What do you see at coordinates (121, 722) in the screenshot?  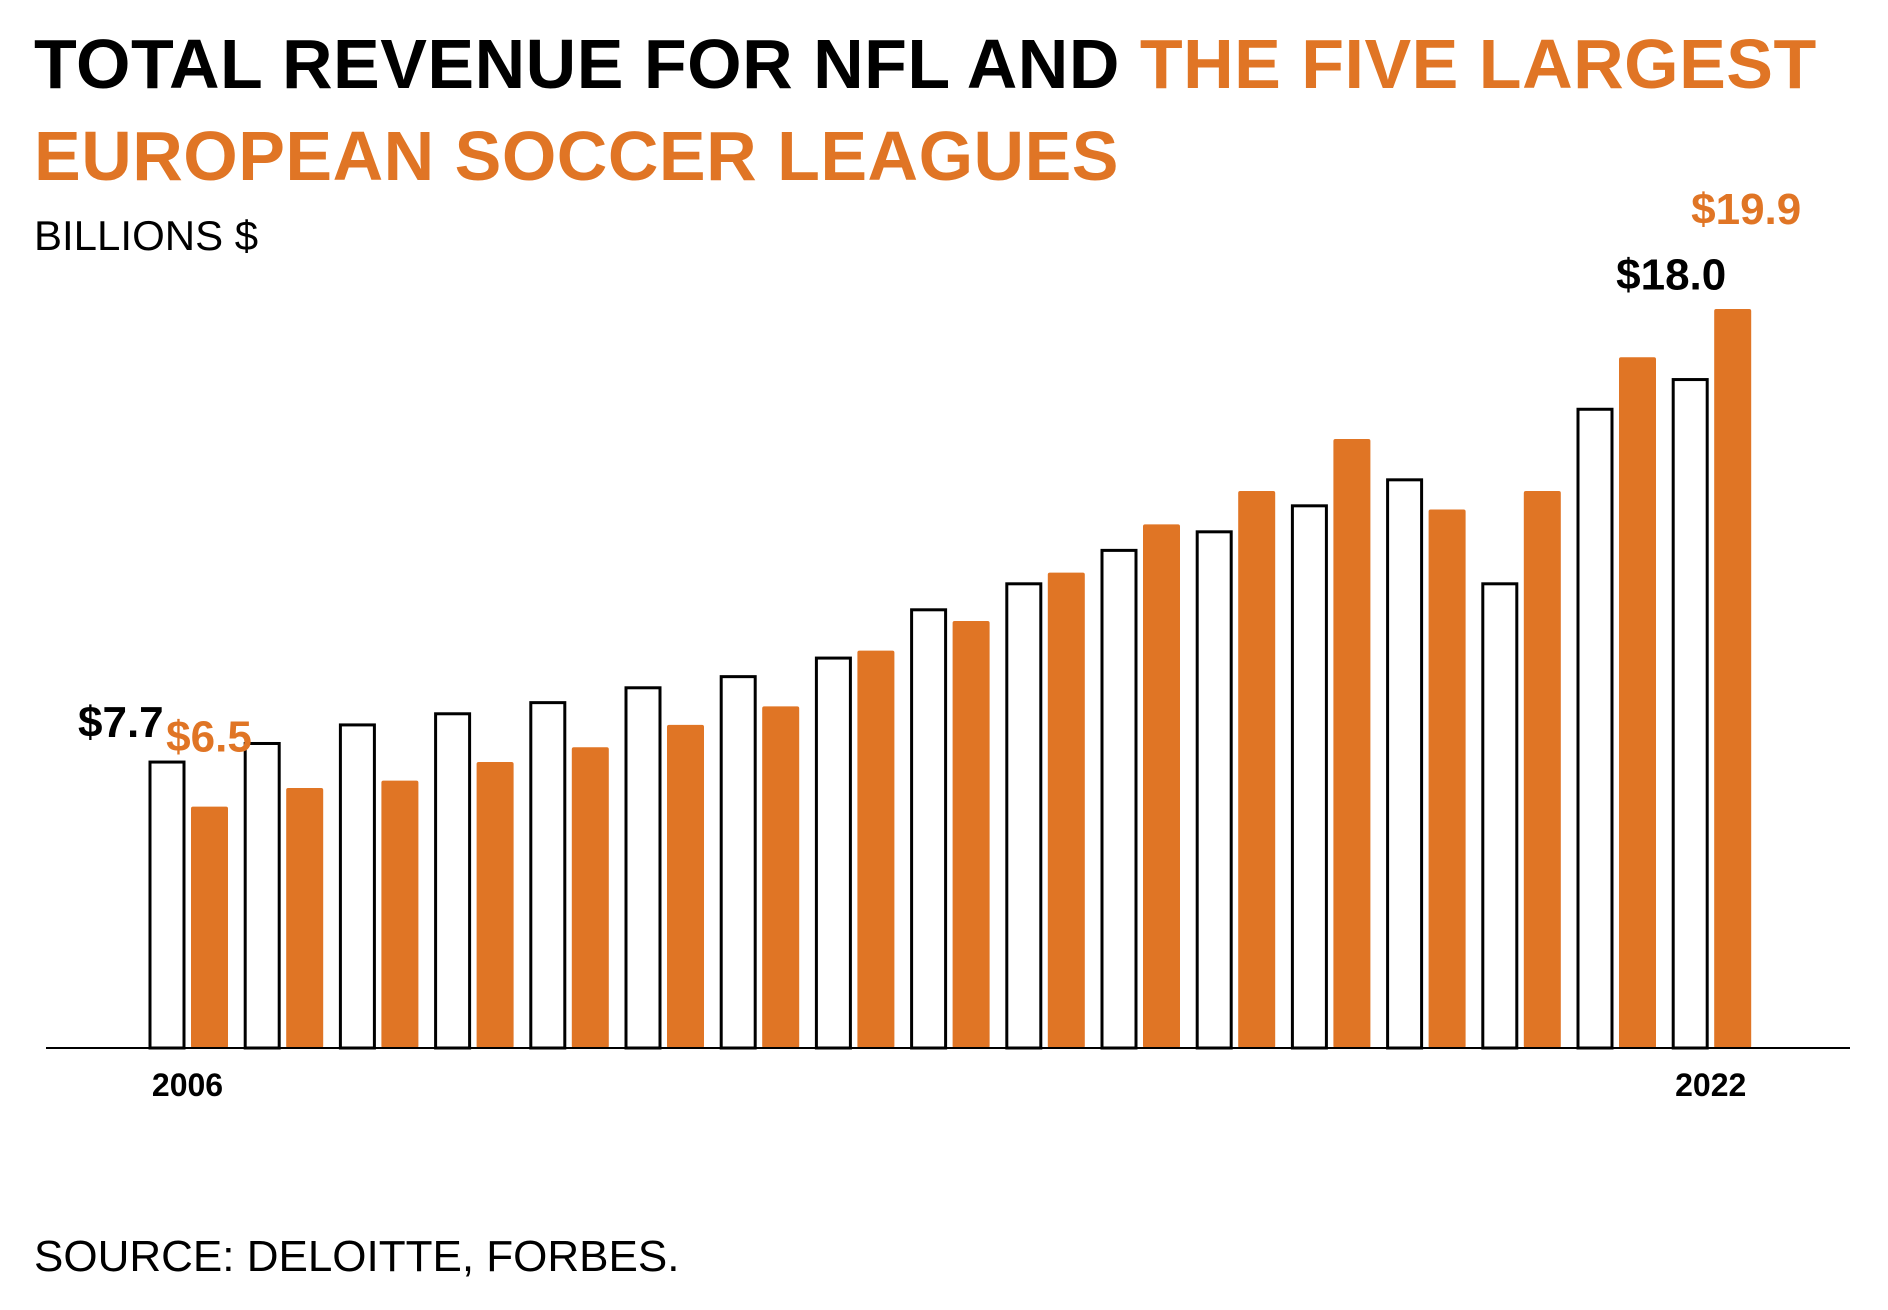 I see `value-label-nfl-2006: $7.7` at bounding box center [121, 722].